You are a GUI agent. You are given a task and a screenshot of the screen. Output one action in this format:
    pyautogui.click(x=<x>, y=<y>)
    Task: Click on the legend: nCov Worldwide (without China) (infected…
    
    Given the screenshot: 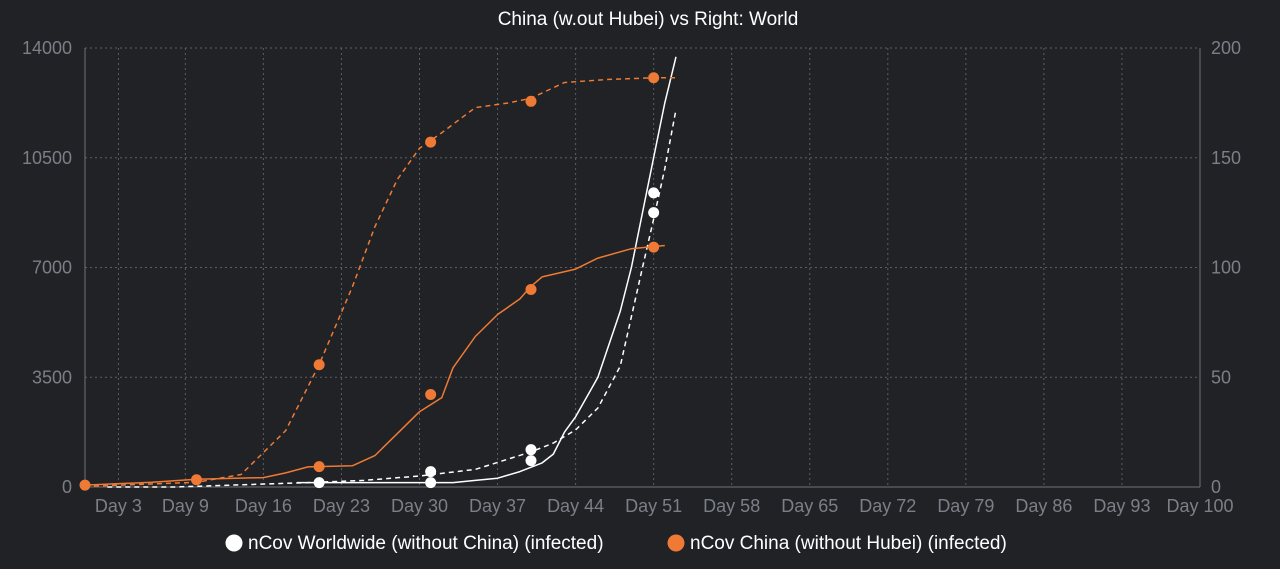 What is the action you would take?
    pyautogui.click(x=616, y=543)
    